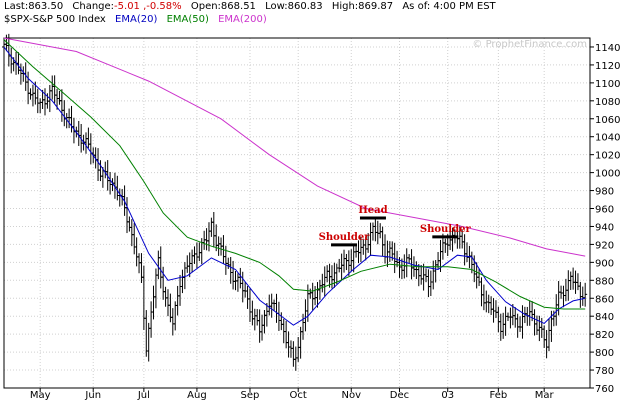  What do you see at coordinates (607, 174) in the screenshot?
I see `y-tick-label: 1000` at bounding box center [607, 174].